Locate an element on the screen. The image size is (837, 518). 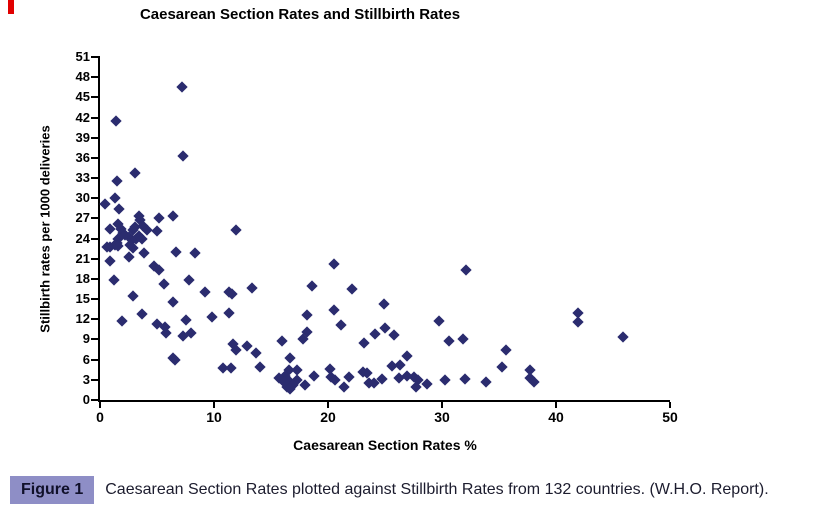
y-axis-line is located at coordinates (99, 229).